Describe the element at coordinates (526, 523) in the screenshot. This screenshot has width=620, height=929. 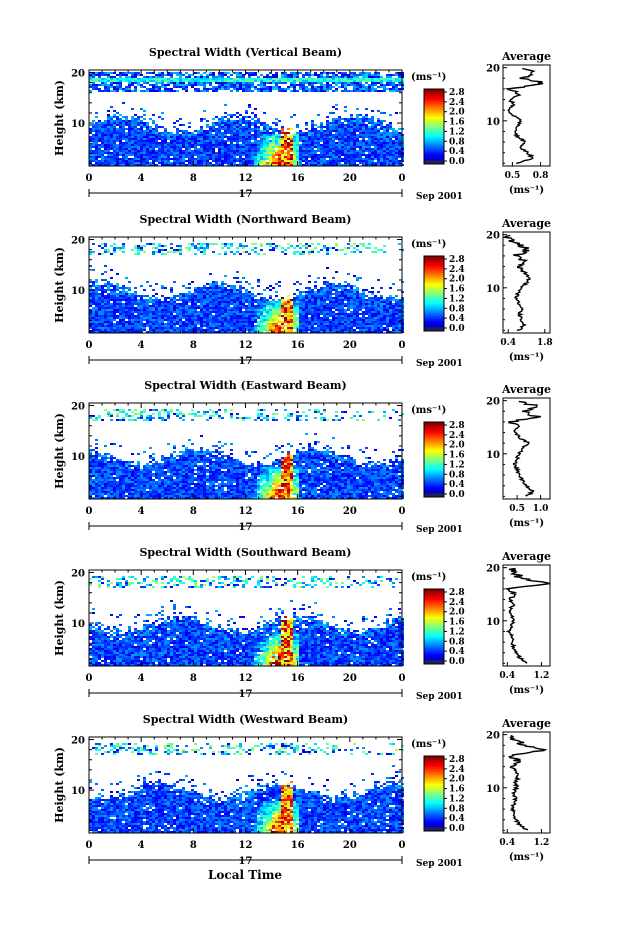
I see `avg-x-label: (ms⁻¹)` at that location.